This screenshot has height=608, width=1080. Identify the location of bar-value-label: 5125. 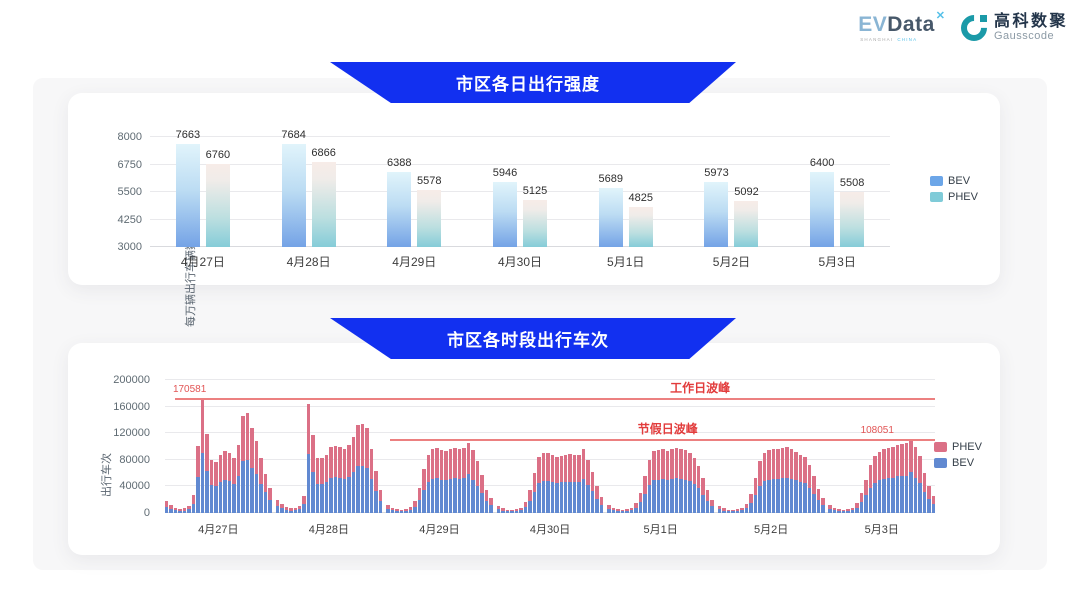
(535, 191).